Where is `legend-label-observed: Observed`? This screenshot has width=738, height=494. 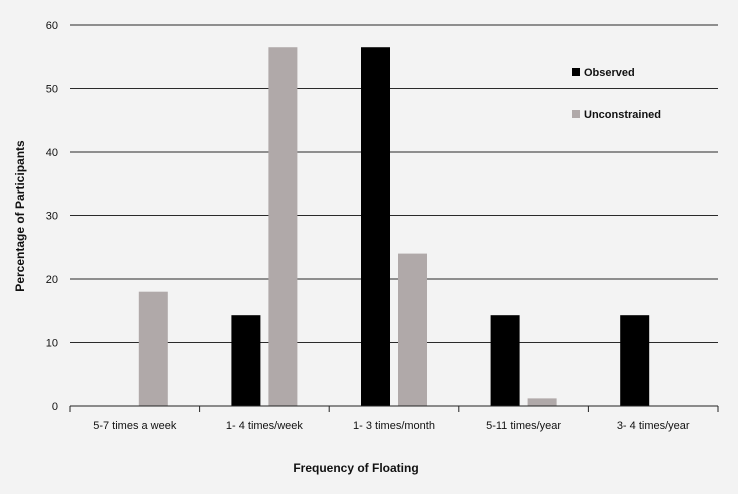
legend-label-observed: Observed is located at coordinates (609, 73).